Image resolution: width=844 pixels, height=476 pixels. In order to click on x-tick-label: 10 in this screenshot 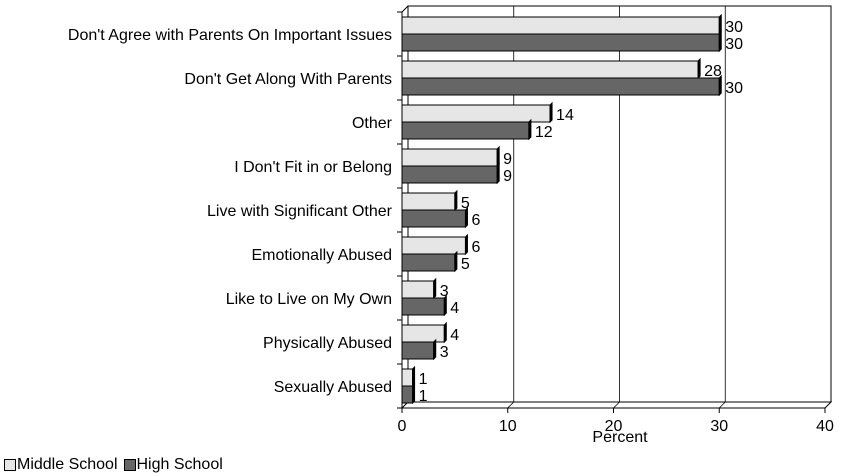, I will do `click(508, 426)`.